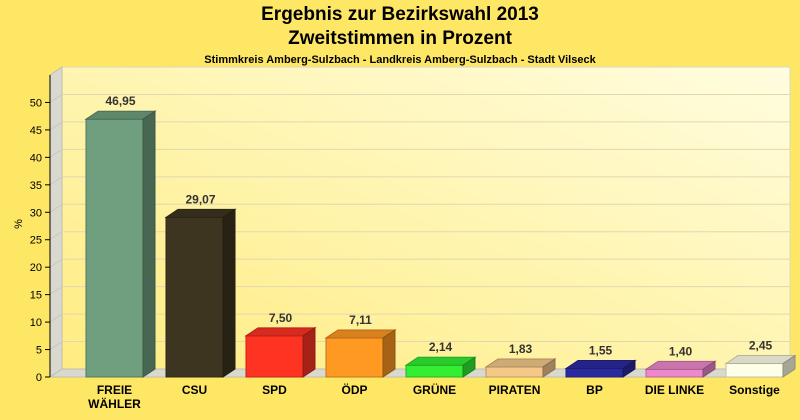  I want to click on bar-value-label: 7,50, so click(281, 318).